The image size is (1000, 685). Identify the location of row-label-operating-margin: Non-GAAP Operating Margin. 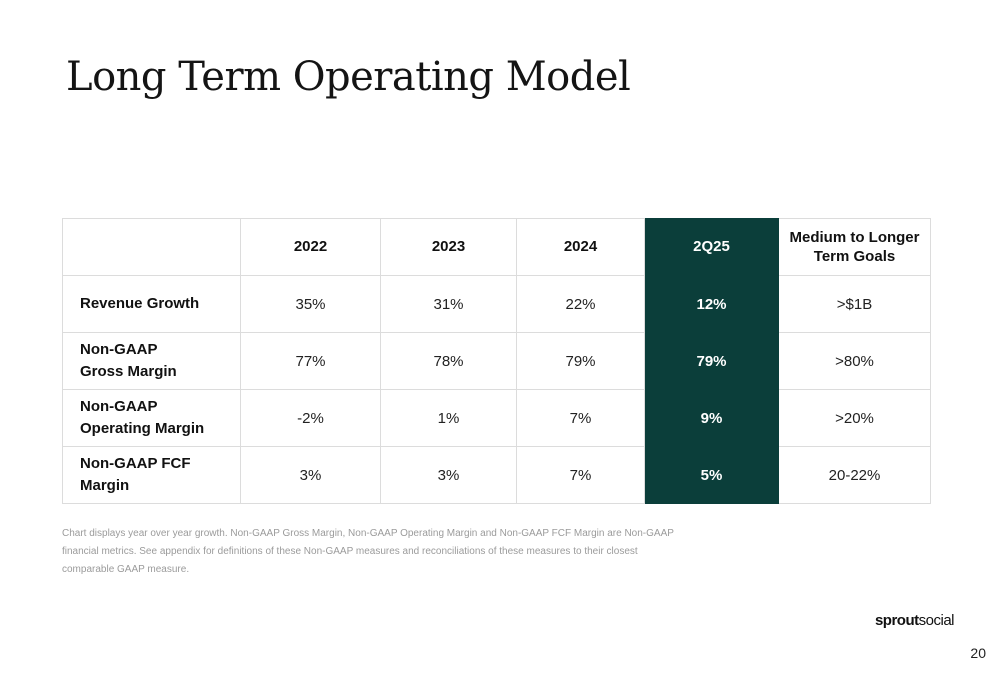
(151, 418).